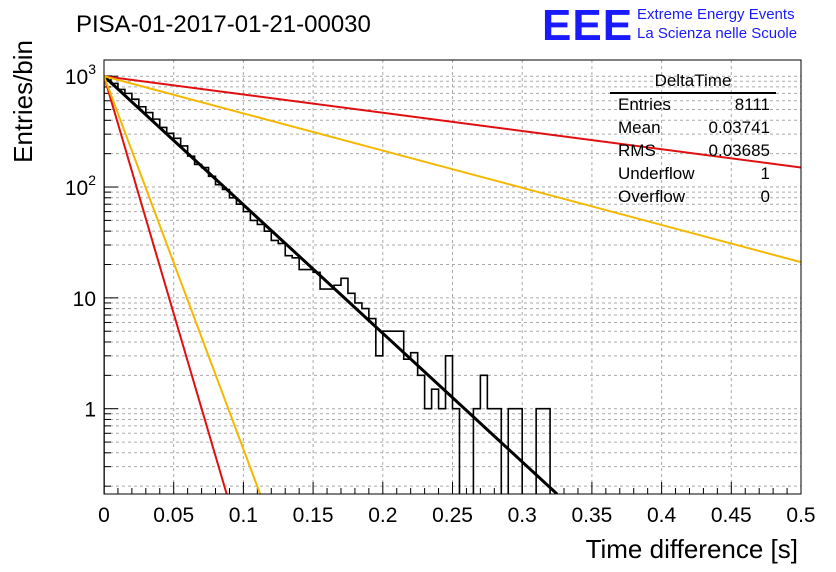 The height and width of the screenshot is (572, 836). I want to click on x-tick-label: 0.2, so click(382, 515).